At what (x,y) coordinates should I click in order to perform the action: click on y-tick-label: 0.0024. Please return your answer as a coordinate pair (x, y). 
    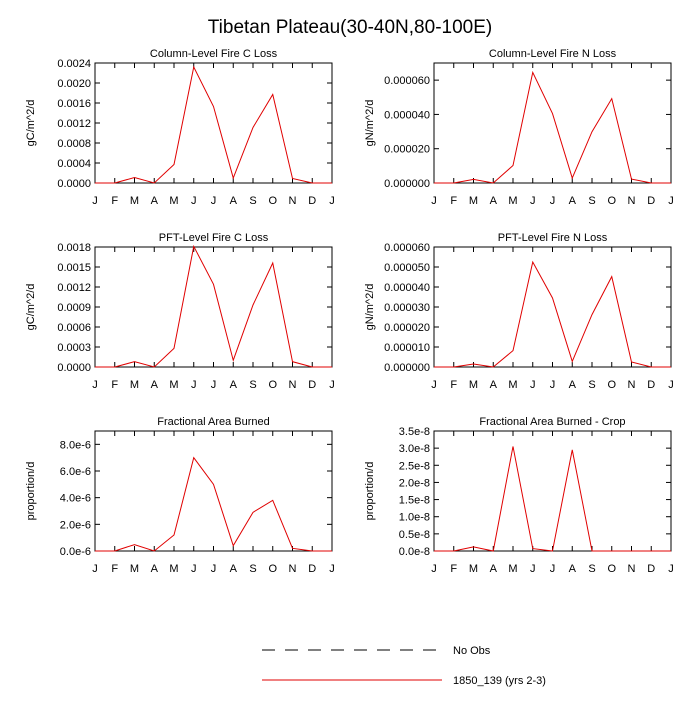
    Looking at the image, I should click on (74, 64).